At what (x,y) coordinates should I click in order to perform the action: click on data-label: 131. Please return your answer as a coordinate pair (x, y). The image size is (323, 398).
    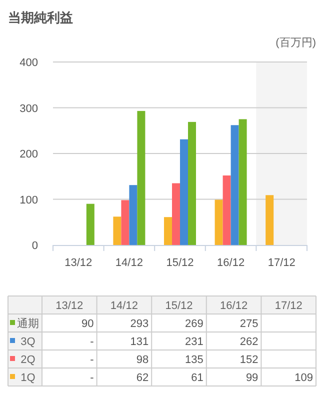
    Looking at the image, I should click on (139, 342).